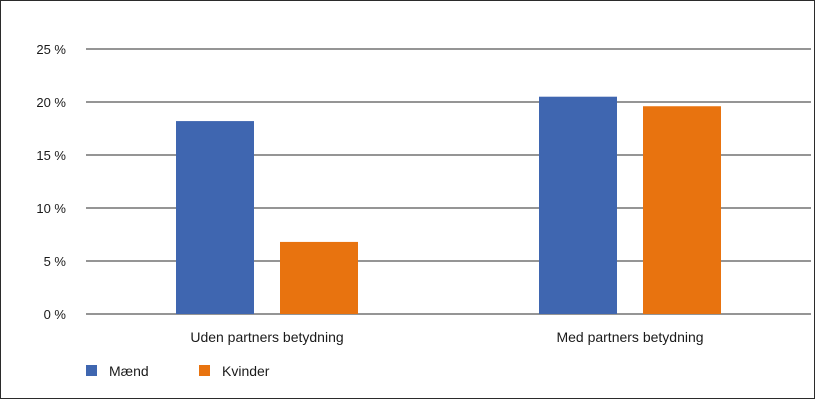  What do you see at coordinates (55, 314) in the screenshot?
I see `y-tick-label: 0 %` at bounding box center [55, 314].